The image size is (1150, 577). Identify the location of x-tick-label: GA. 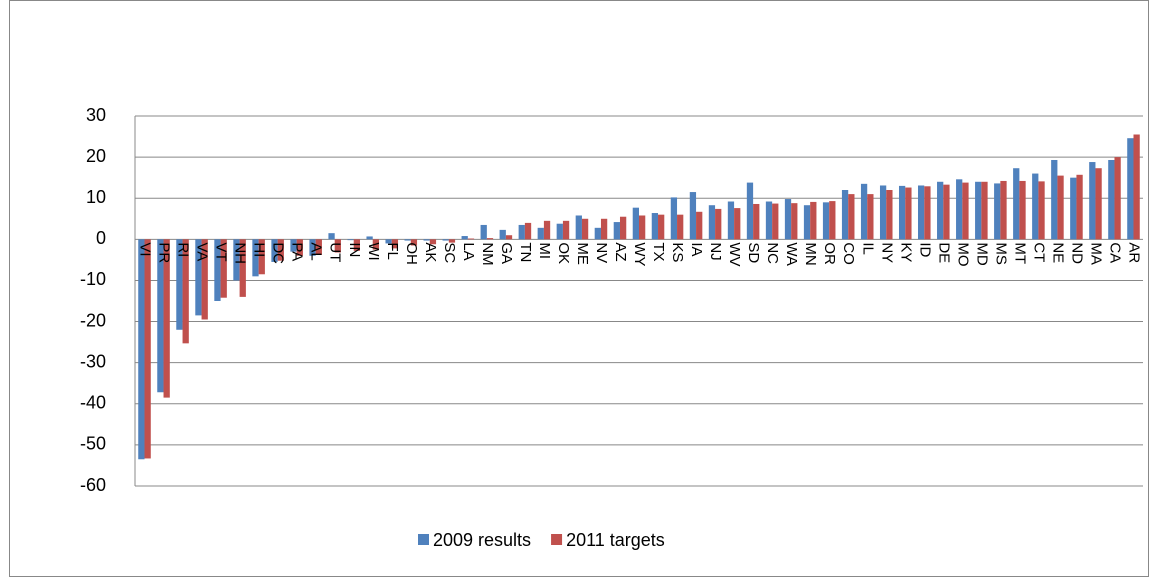
(506, 253).